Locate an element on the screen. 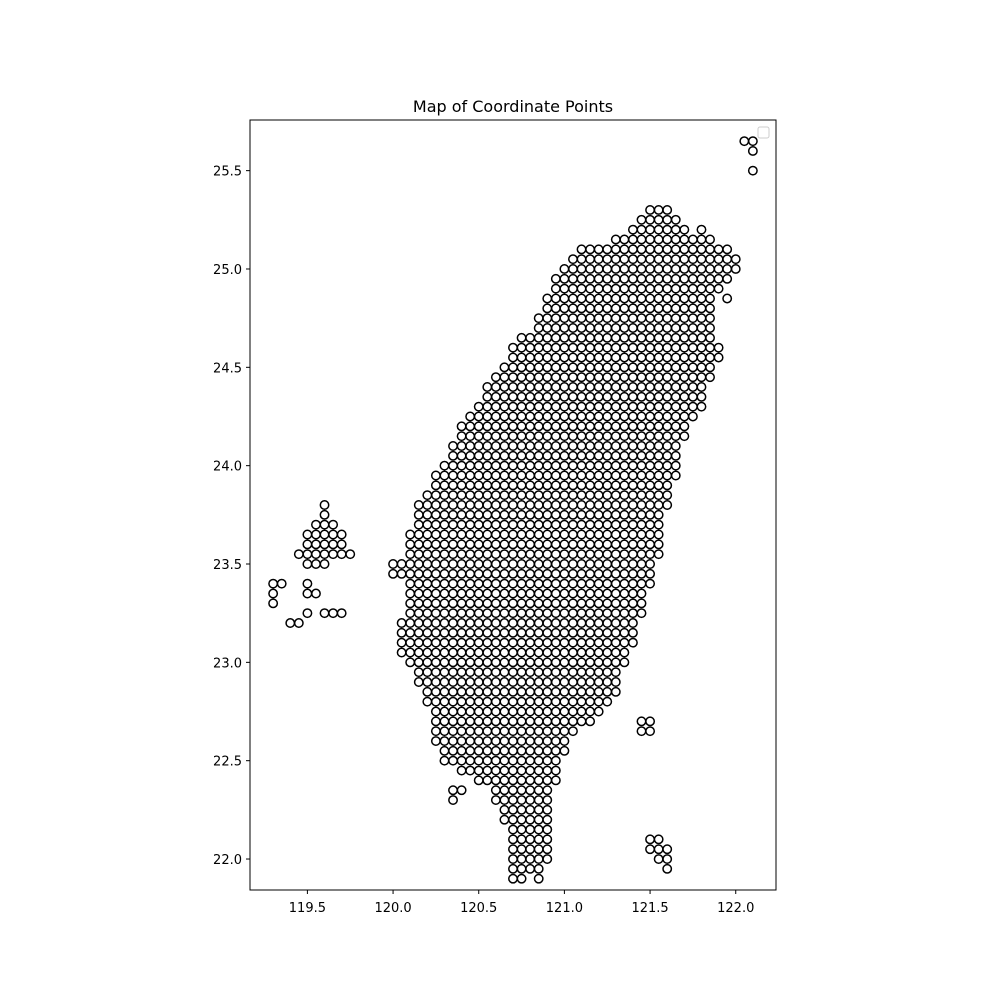  legend-box is located at coordinates (763, 132).